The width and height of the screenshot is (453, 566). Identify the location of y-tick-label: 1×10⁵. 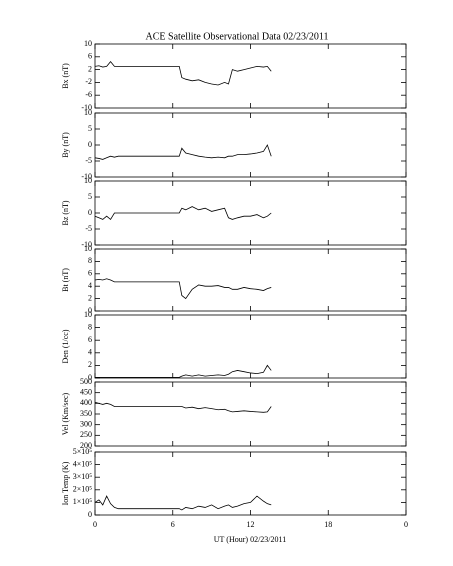
(83, 501).